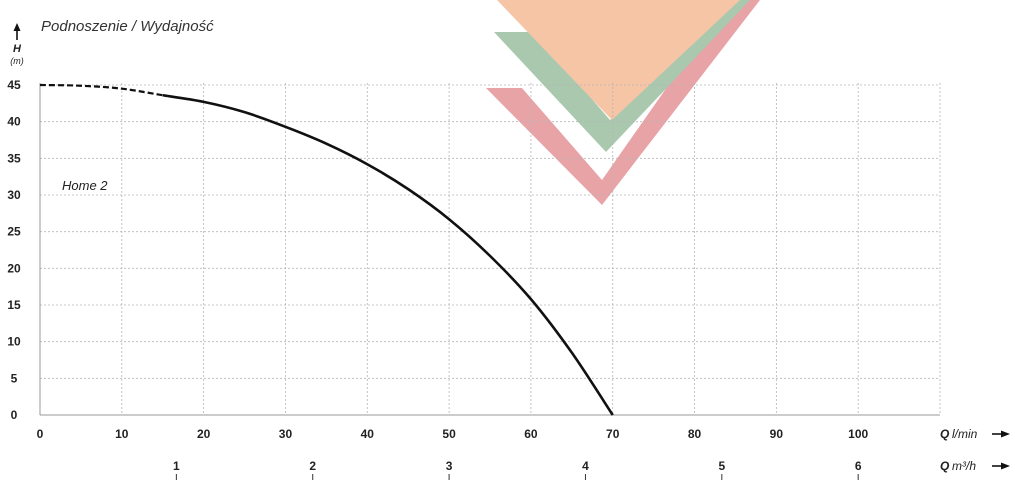 This screenshot has width=1015, height=480. What do you see at coordinates (14, 232) in the screenshot?
I see `y-tick-label: 25` at bounding box center [14, 232].